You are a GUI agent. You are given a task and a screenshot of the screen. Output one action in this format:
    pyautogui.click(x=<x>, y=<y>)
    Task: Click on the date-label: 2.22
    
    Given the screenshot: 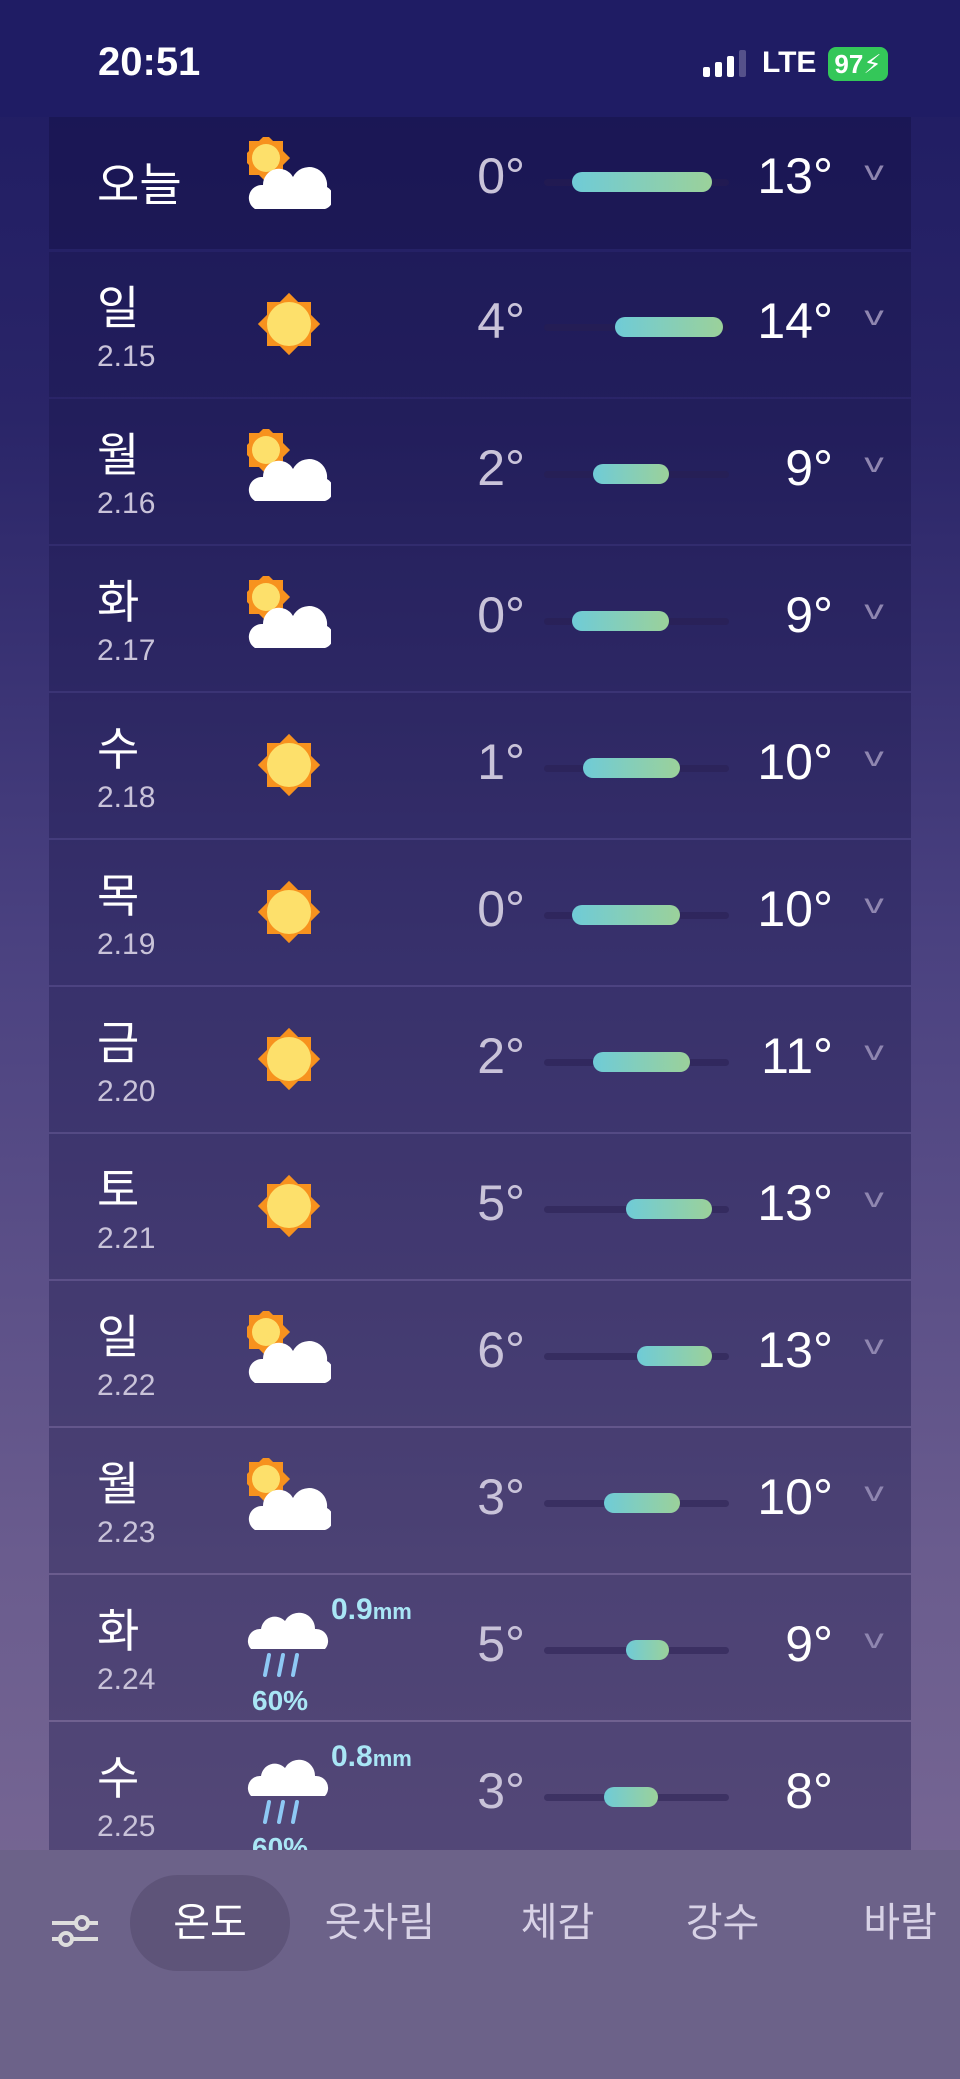 What is the action you would take?
    pyautogui.click(x=126, y=1385)
    